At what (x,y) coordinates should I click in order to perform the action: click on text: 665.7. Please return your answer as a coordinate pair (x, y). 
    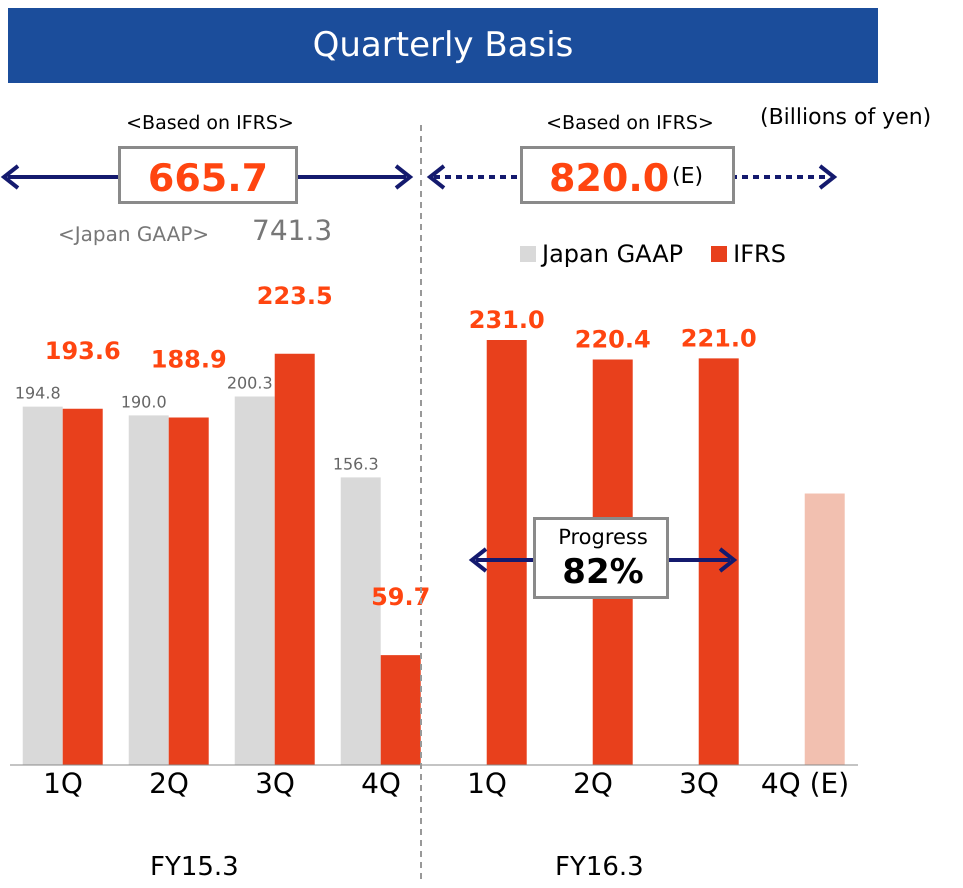
    Looking at the image, I should click on (208, 175).